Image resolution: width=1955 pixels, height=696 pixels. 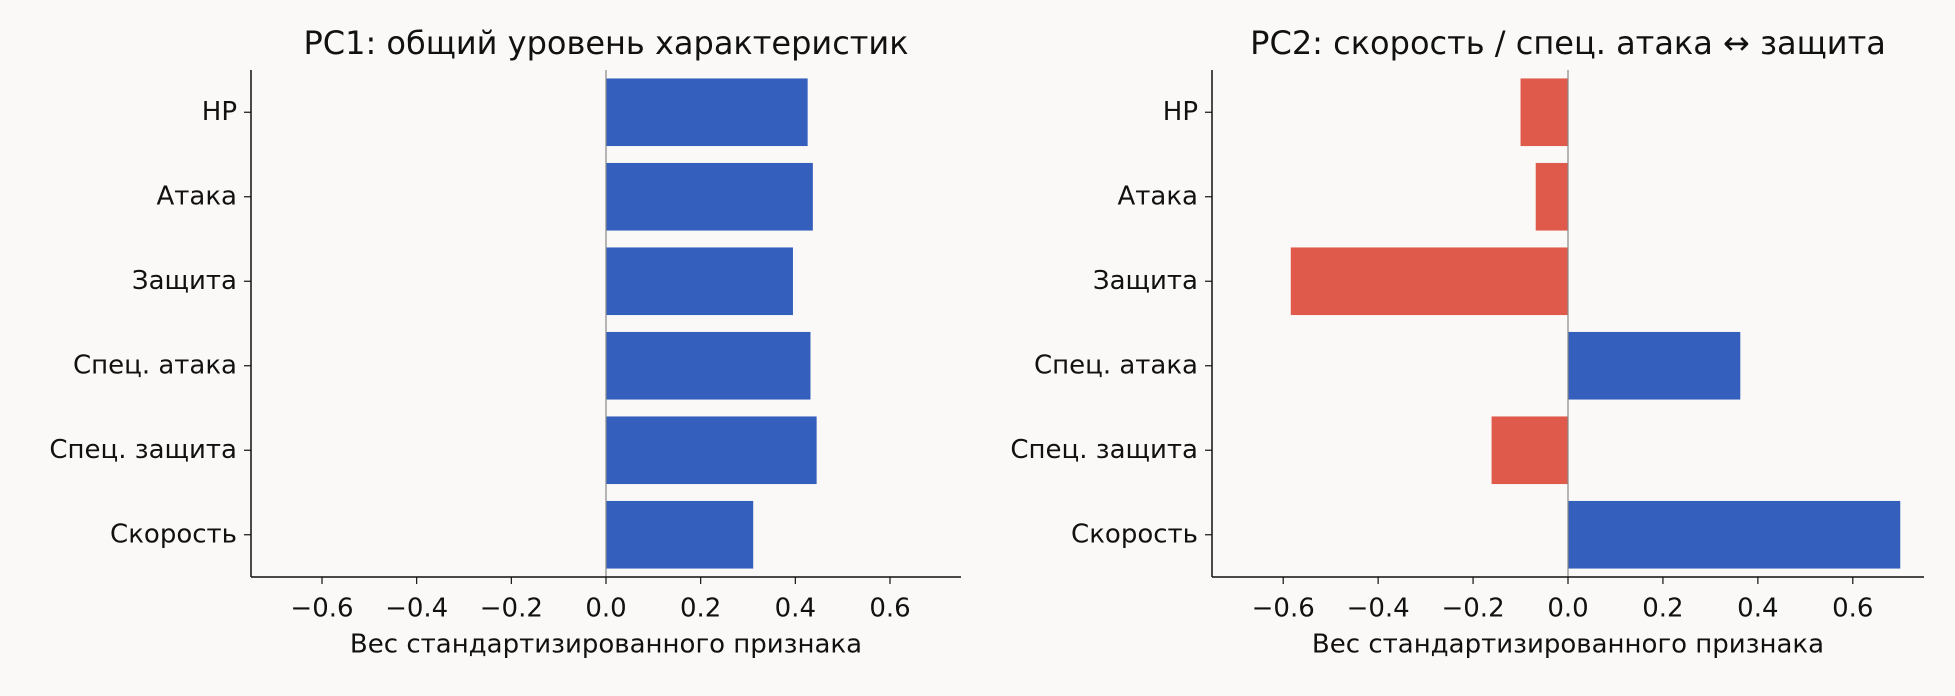 What do you see at coordinates (1568, 43) in the screenshot?
I see `chart-title: PC2: скорость / спец. атака ↔ защита` at bounding box center [1568, 43].